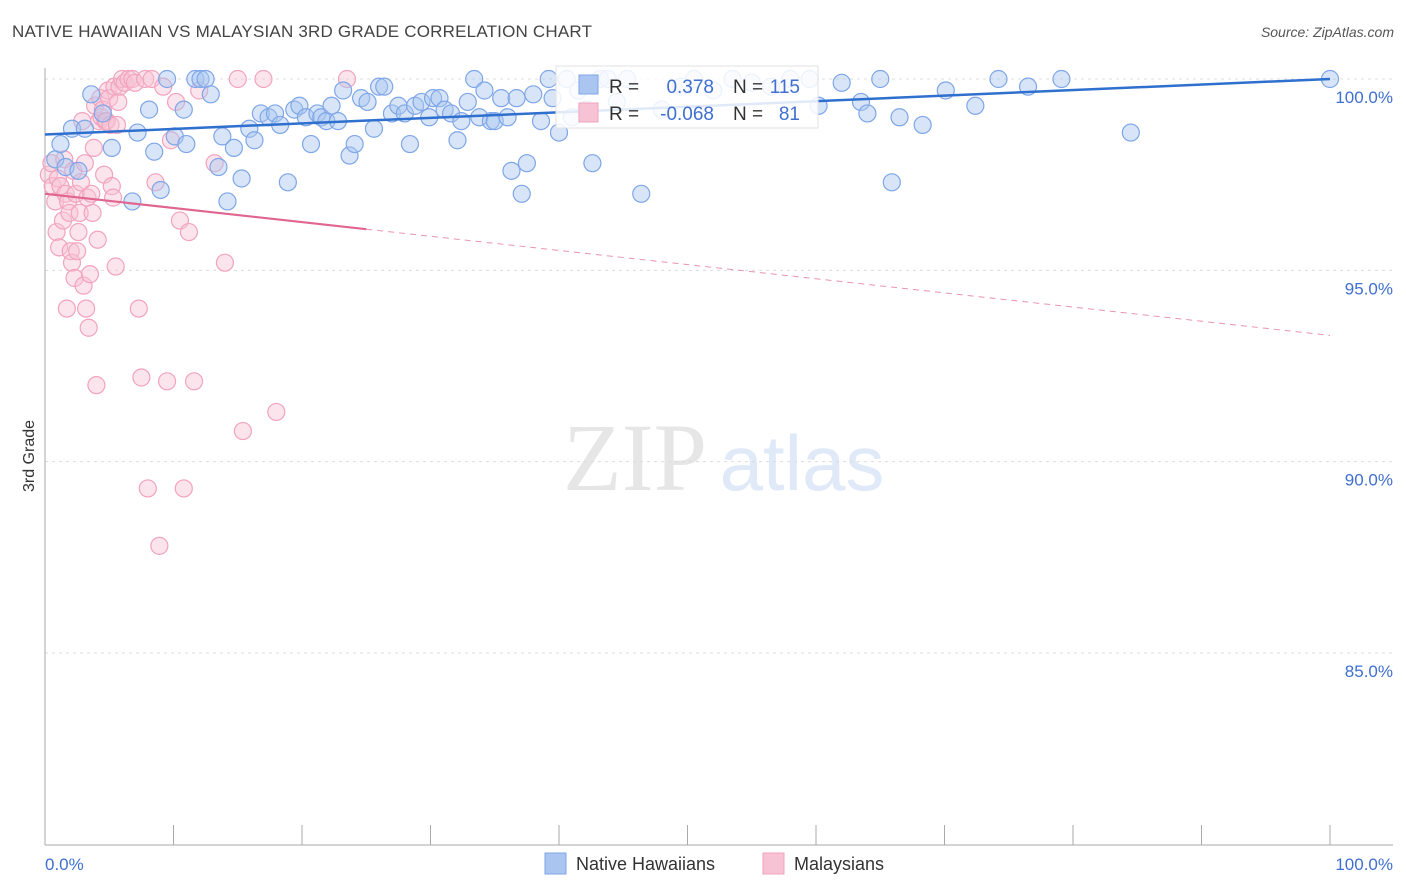 The image size is (1406, 892). What do you see at coordinates (1364, 384) in the screenshot?
I see `y-tick-labels: 100.0% 95.0% 90.0% 85.0%` at bounding box center [1364, 384].